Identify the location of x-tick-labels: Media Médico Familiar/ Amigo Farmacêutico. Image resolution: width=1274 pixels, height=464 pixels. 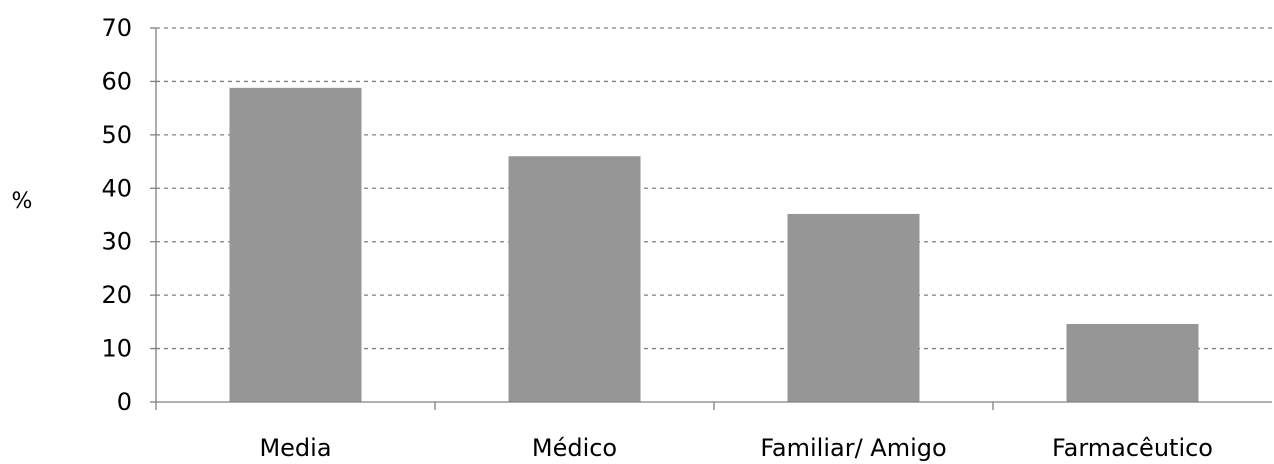
(684, 432).